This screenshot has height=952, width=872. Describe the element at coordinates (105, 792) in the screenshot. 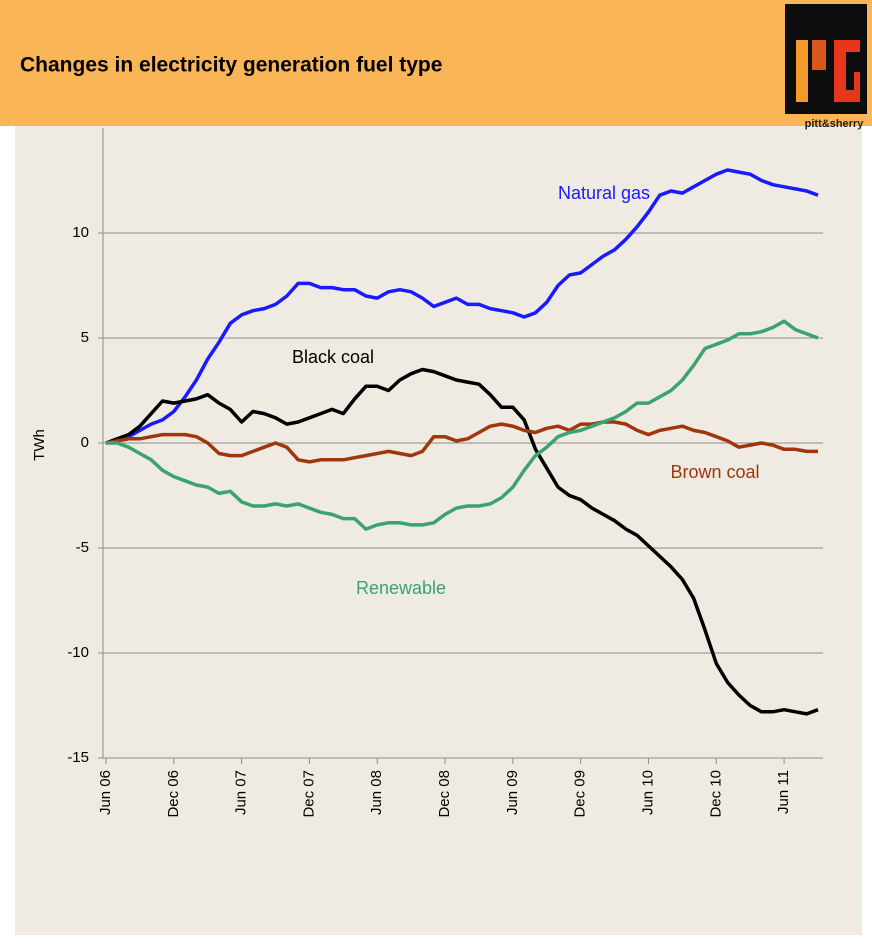

I see `x-tick-label: Jun 06` at that location.